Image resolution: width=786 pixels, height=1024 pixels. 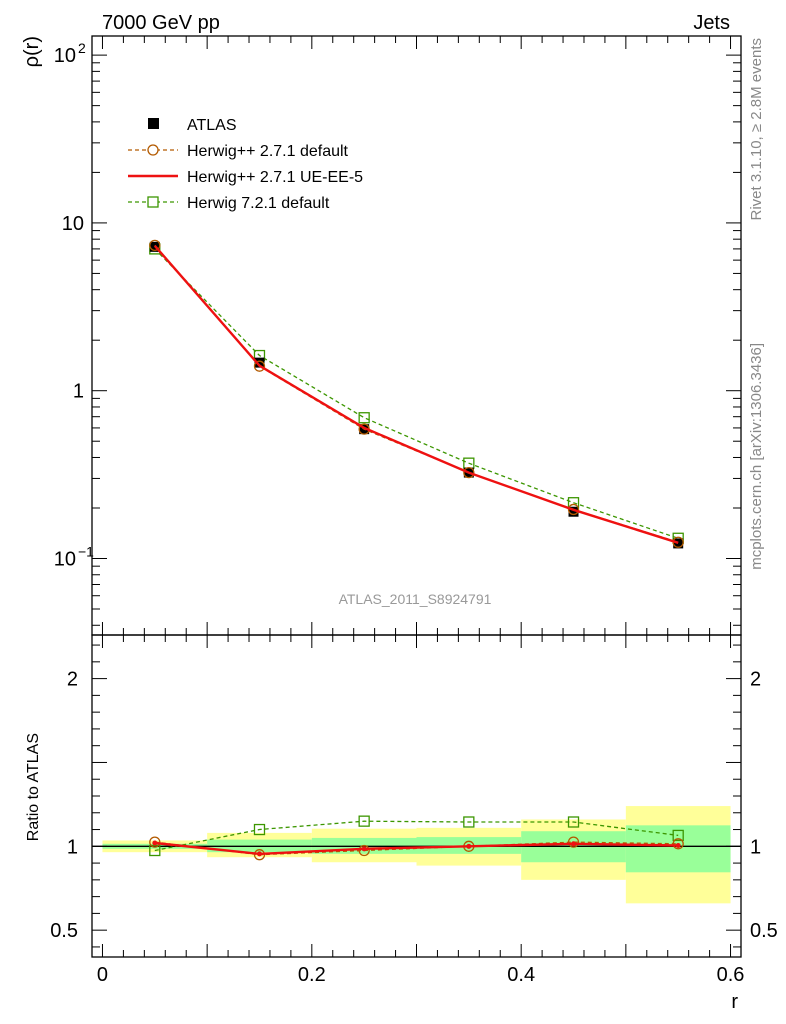 I want to click on y-tick-label-right: 1, so click(x=755, y=847).